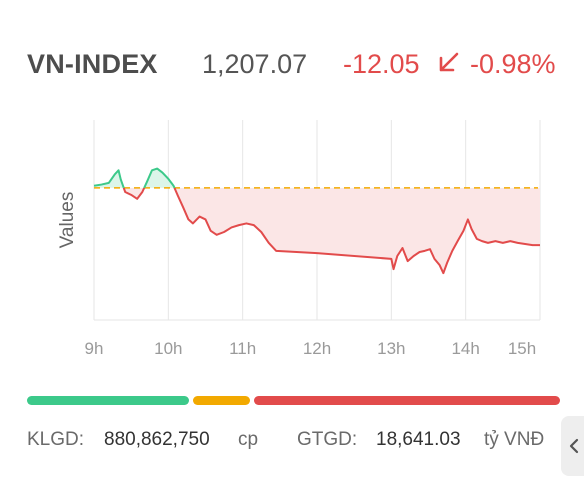  I want to click on volume-label: KLGD:, so click(56, 439).